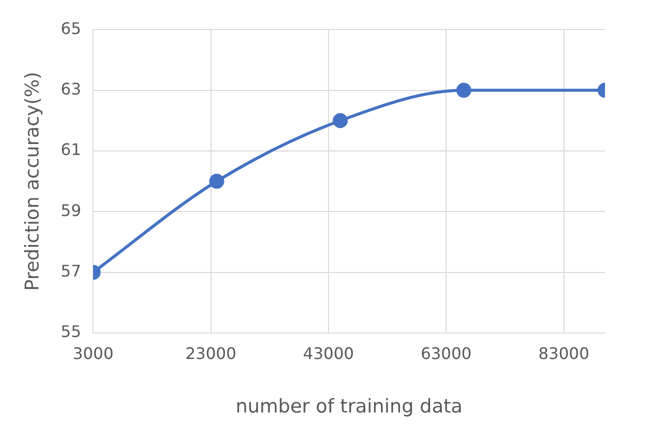 The height and width of the screenshot is (441, 653). I want to click on point, so click(340, 120).